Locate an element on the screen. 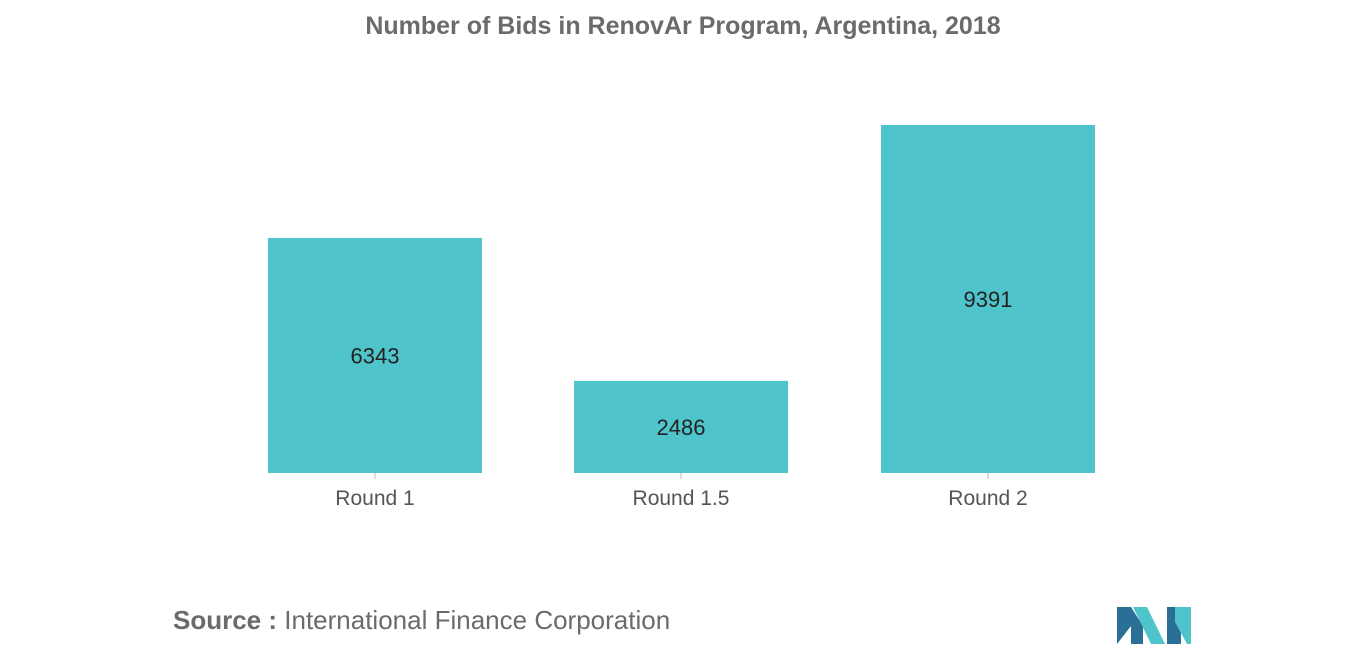  x-tick-label: Round 1.5 is located at coordinates (681, 498).